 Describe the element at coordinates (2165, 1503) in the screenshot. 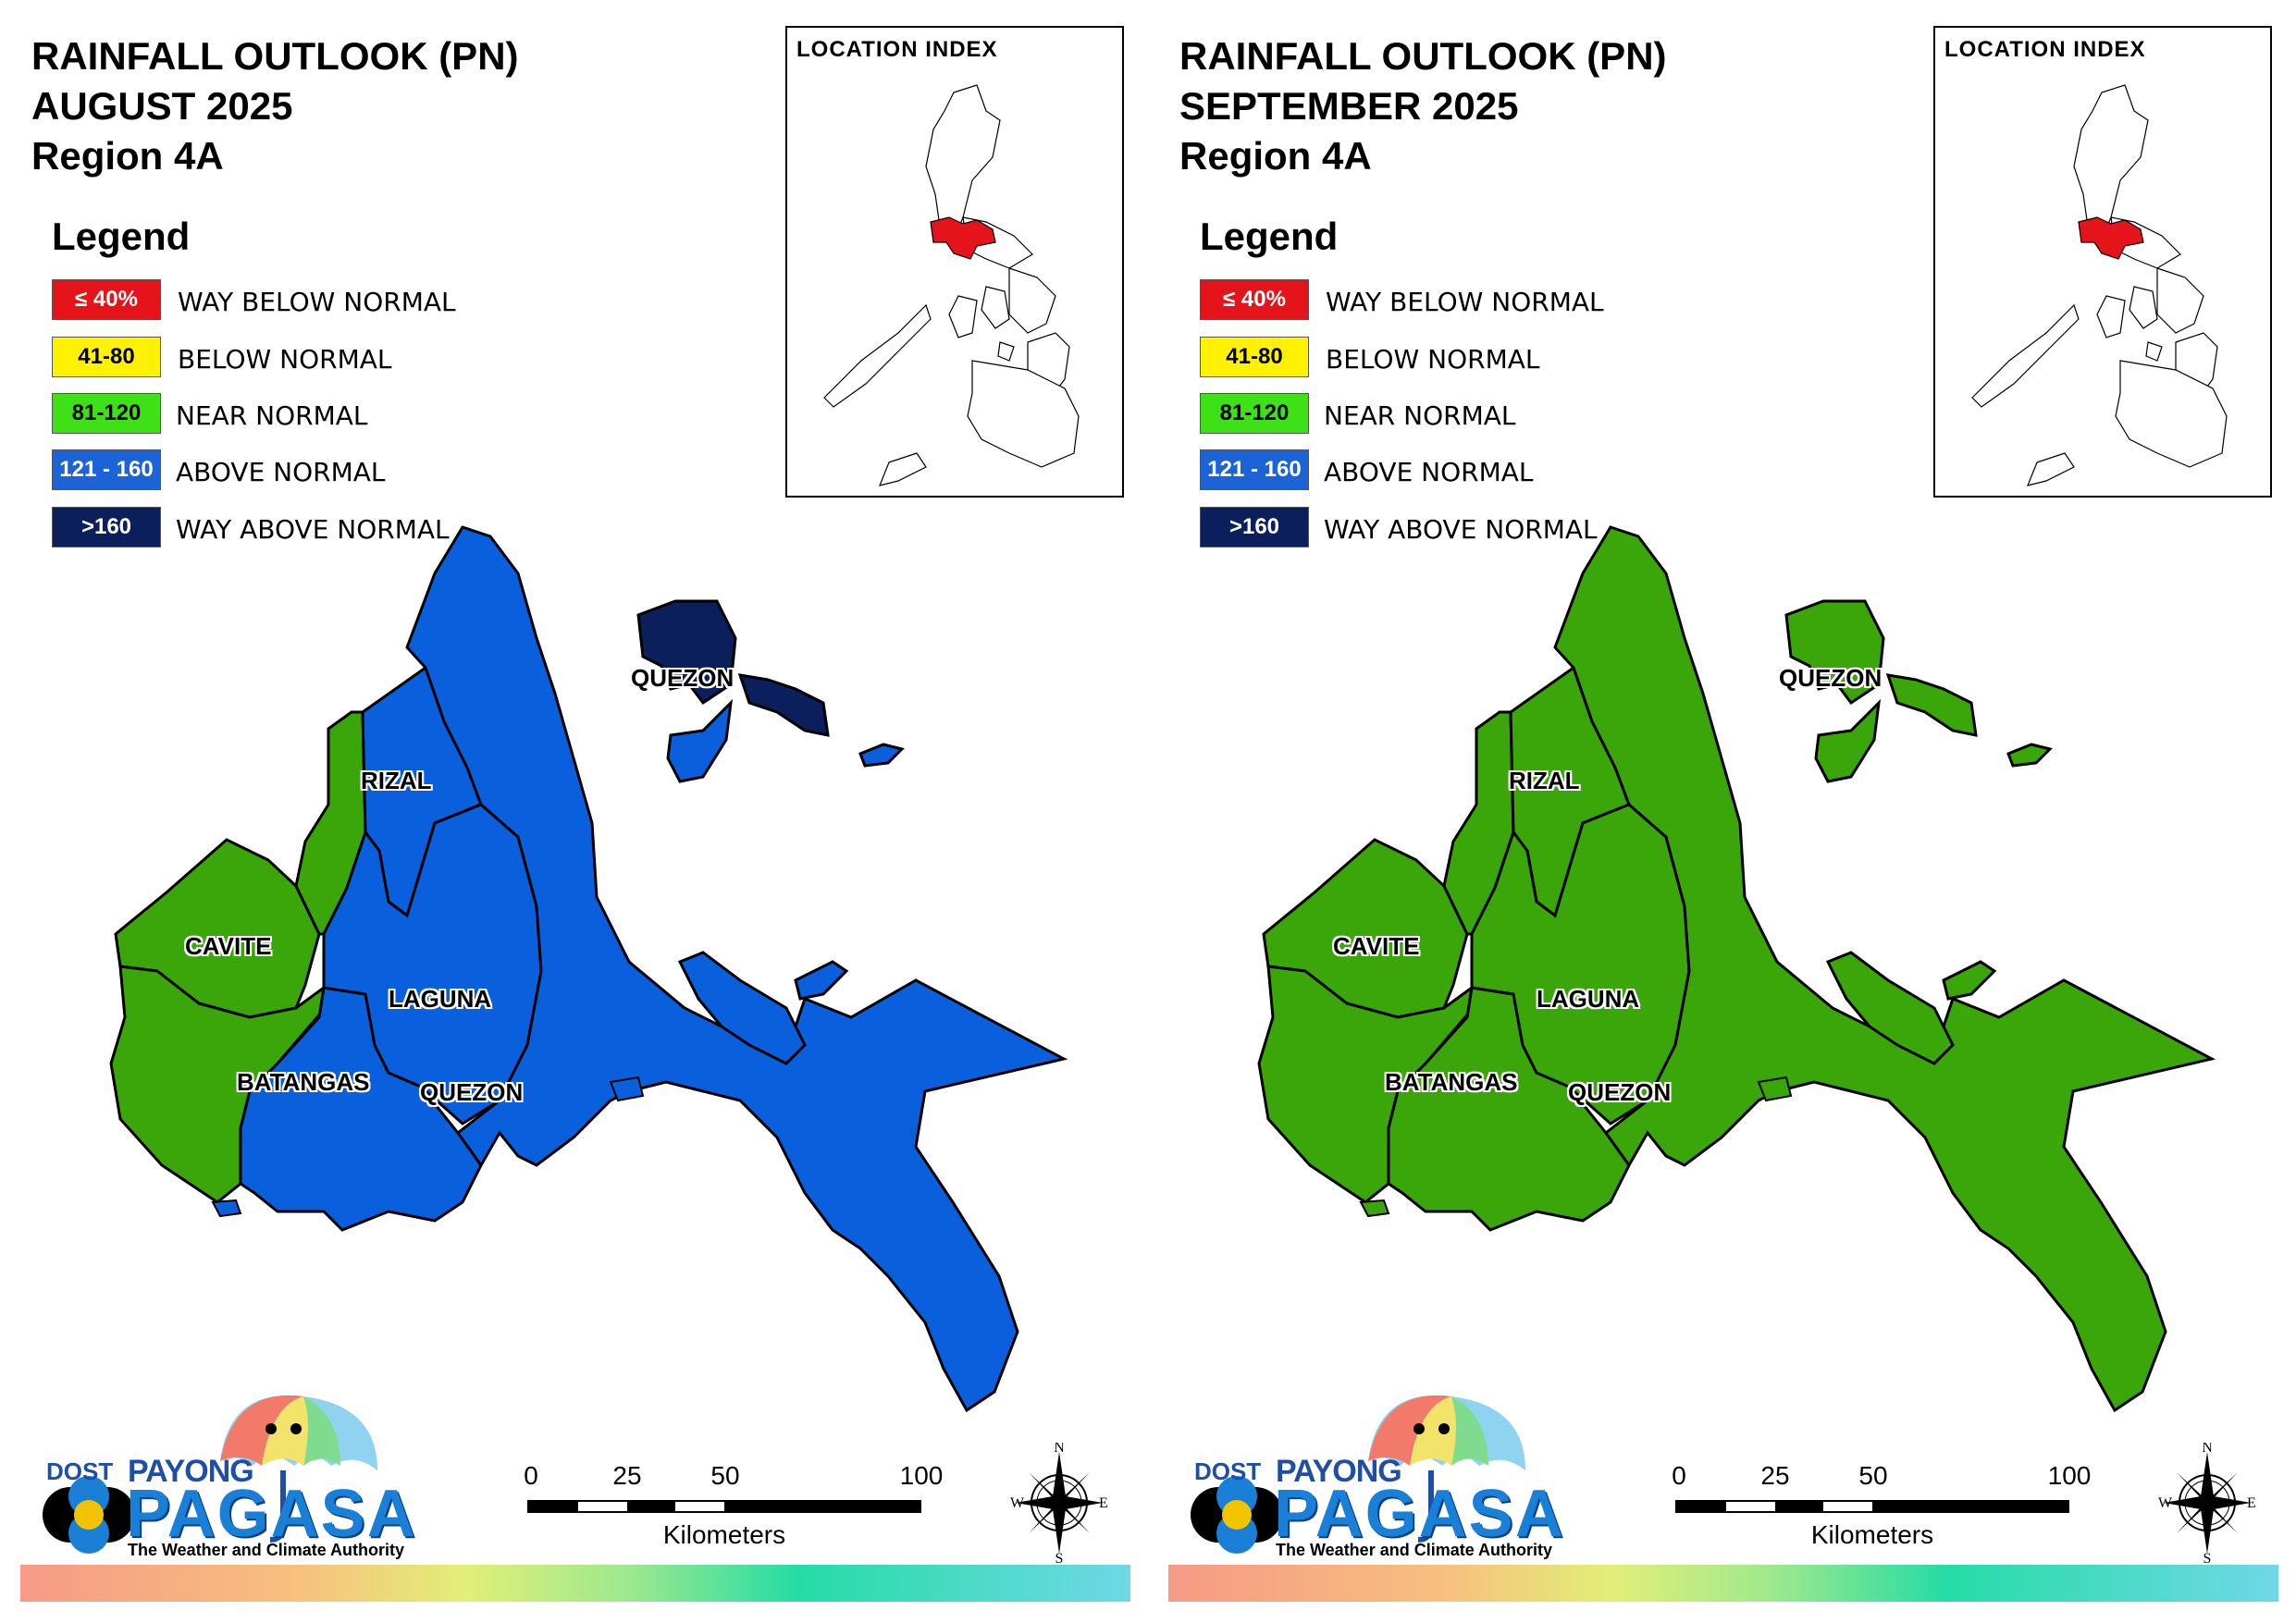

I see `compass-w: W` at that location.